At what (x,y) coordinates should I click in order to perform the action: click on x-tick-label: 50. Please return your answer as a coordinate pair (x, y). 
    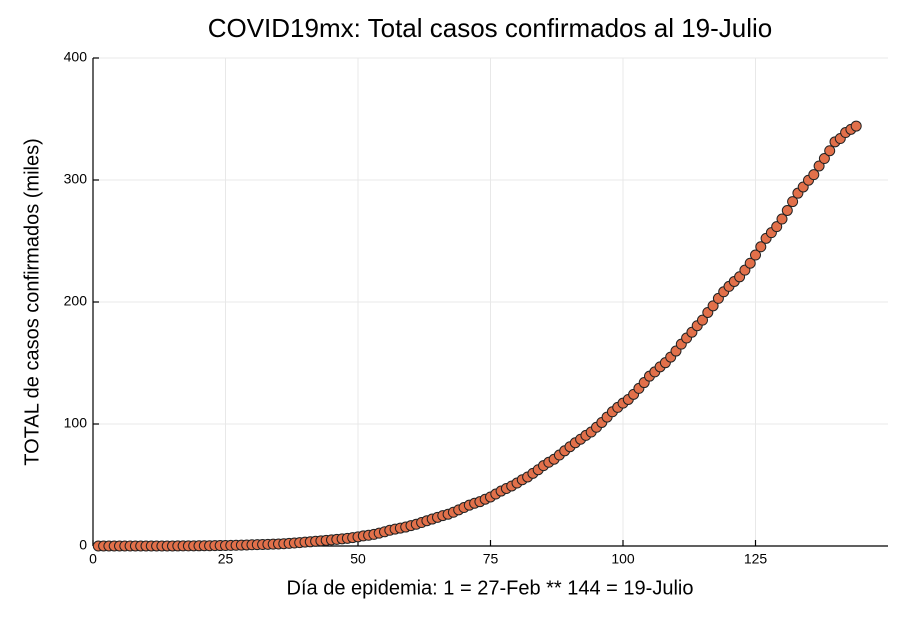
    Looking at the image, I should click on (358, 559).